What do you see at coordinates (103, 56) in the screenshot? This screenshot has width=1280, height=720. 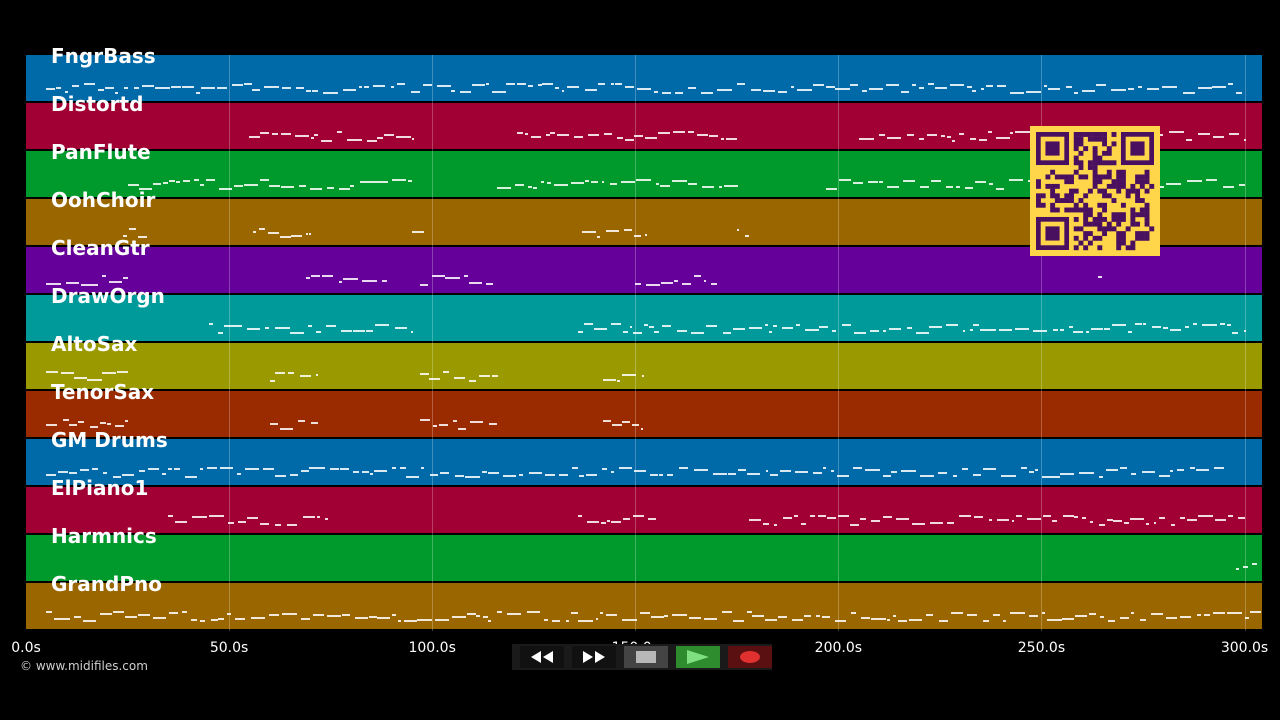 I see `track-label: FngrBass` at bounding box center [103, 56].